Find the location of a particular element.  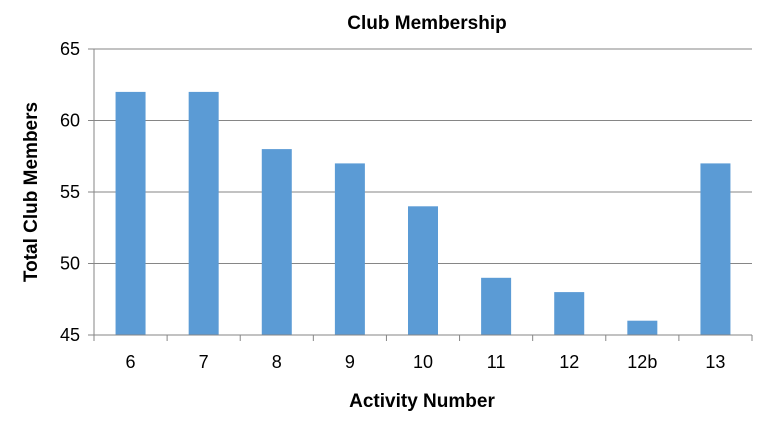

y-tick-label: 50 is located at coordinates (70, 264).